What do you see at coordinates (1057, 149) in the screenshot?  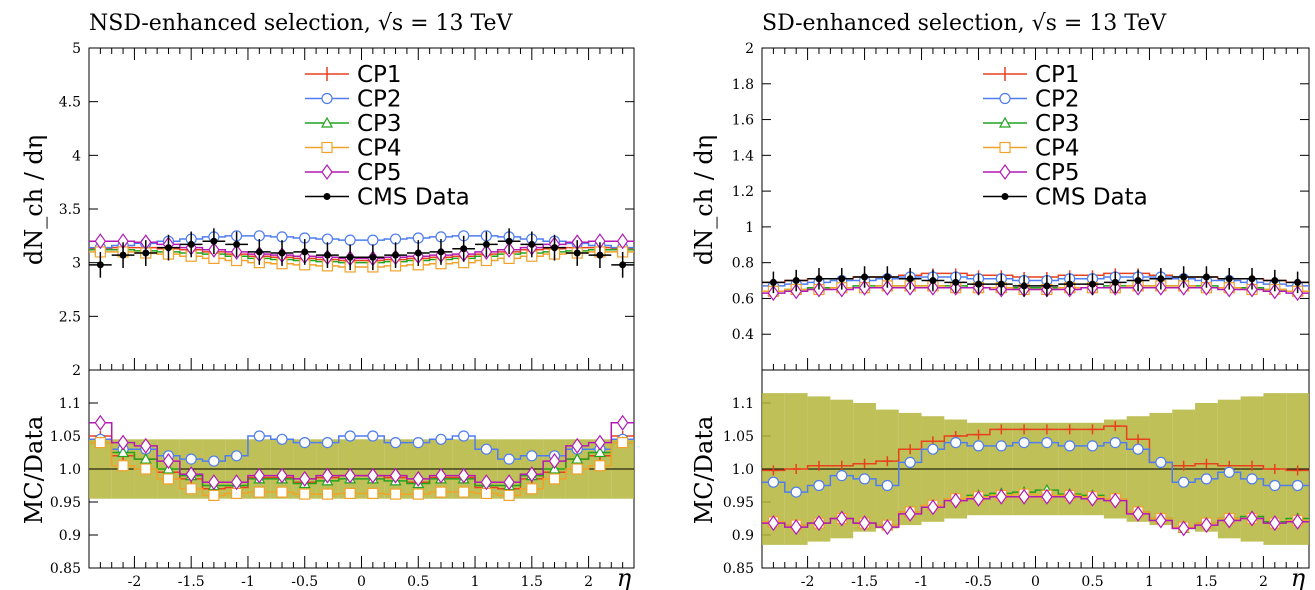 I see `legend-label: CP4` at bounding box center [1057, 149].